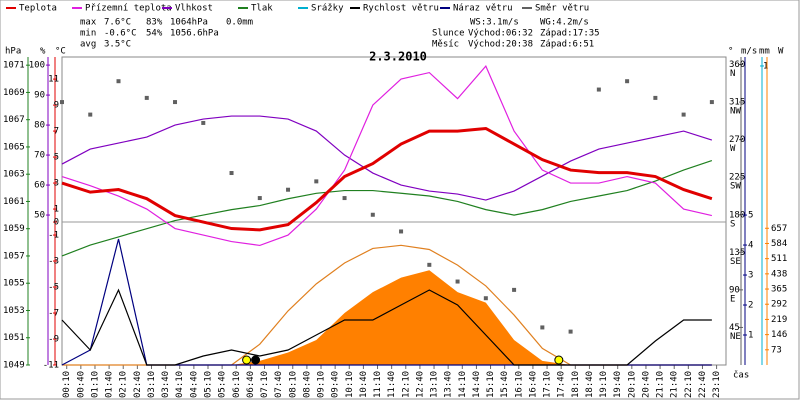 Image resolution: width=800 pixels, height=400 pixels. I want to click on x-axis-label: čas, so click(741, 375).